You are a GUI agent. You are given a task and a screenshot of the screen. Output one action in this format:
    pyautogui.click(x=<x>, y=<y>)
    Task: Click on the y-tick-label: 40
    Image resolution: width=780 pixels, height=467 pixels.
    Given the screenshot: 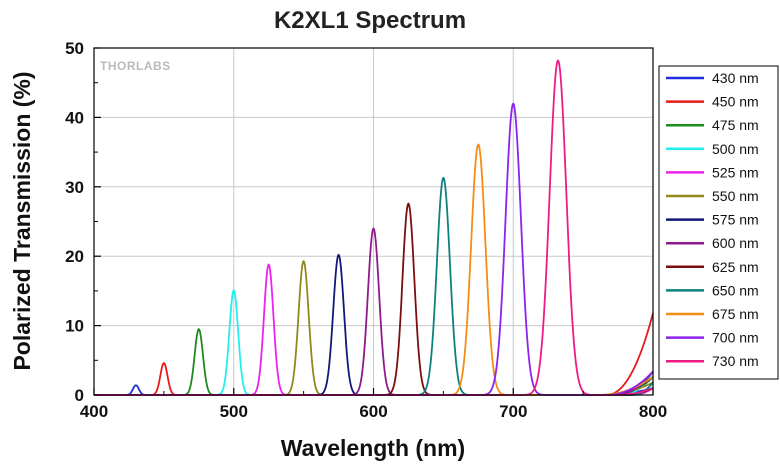 What is the action you would take?
    pyautogui.click(x=74, y=117)
    